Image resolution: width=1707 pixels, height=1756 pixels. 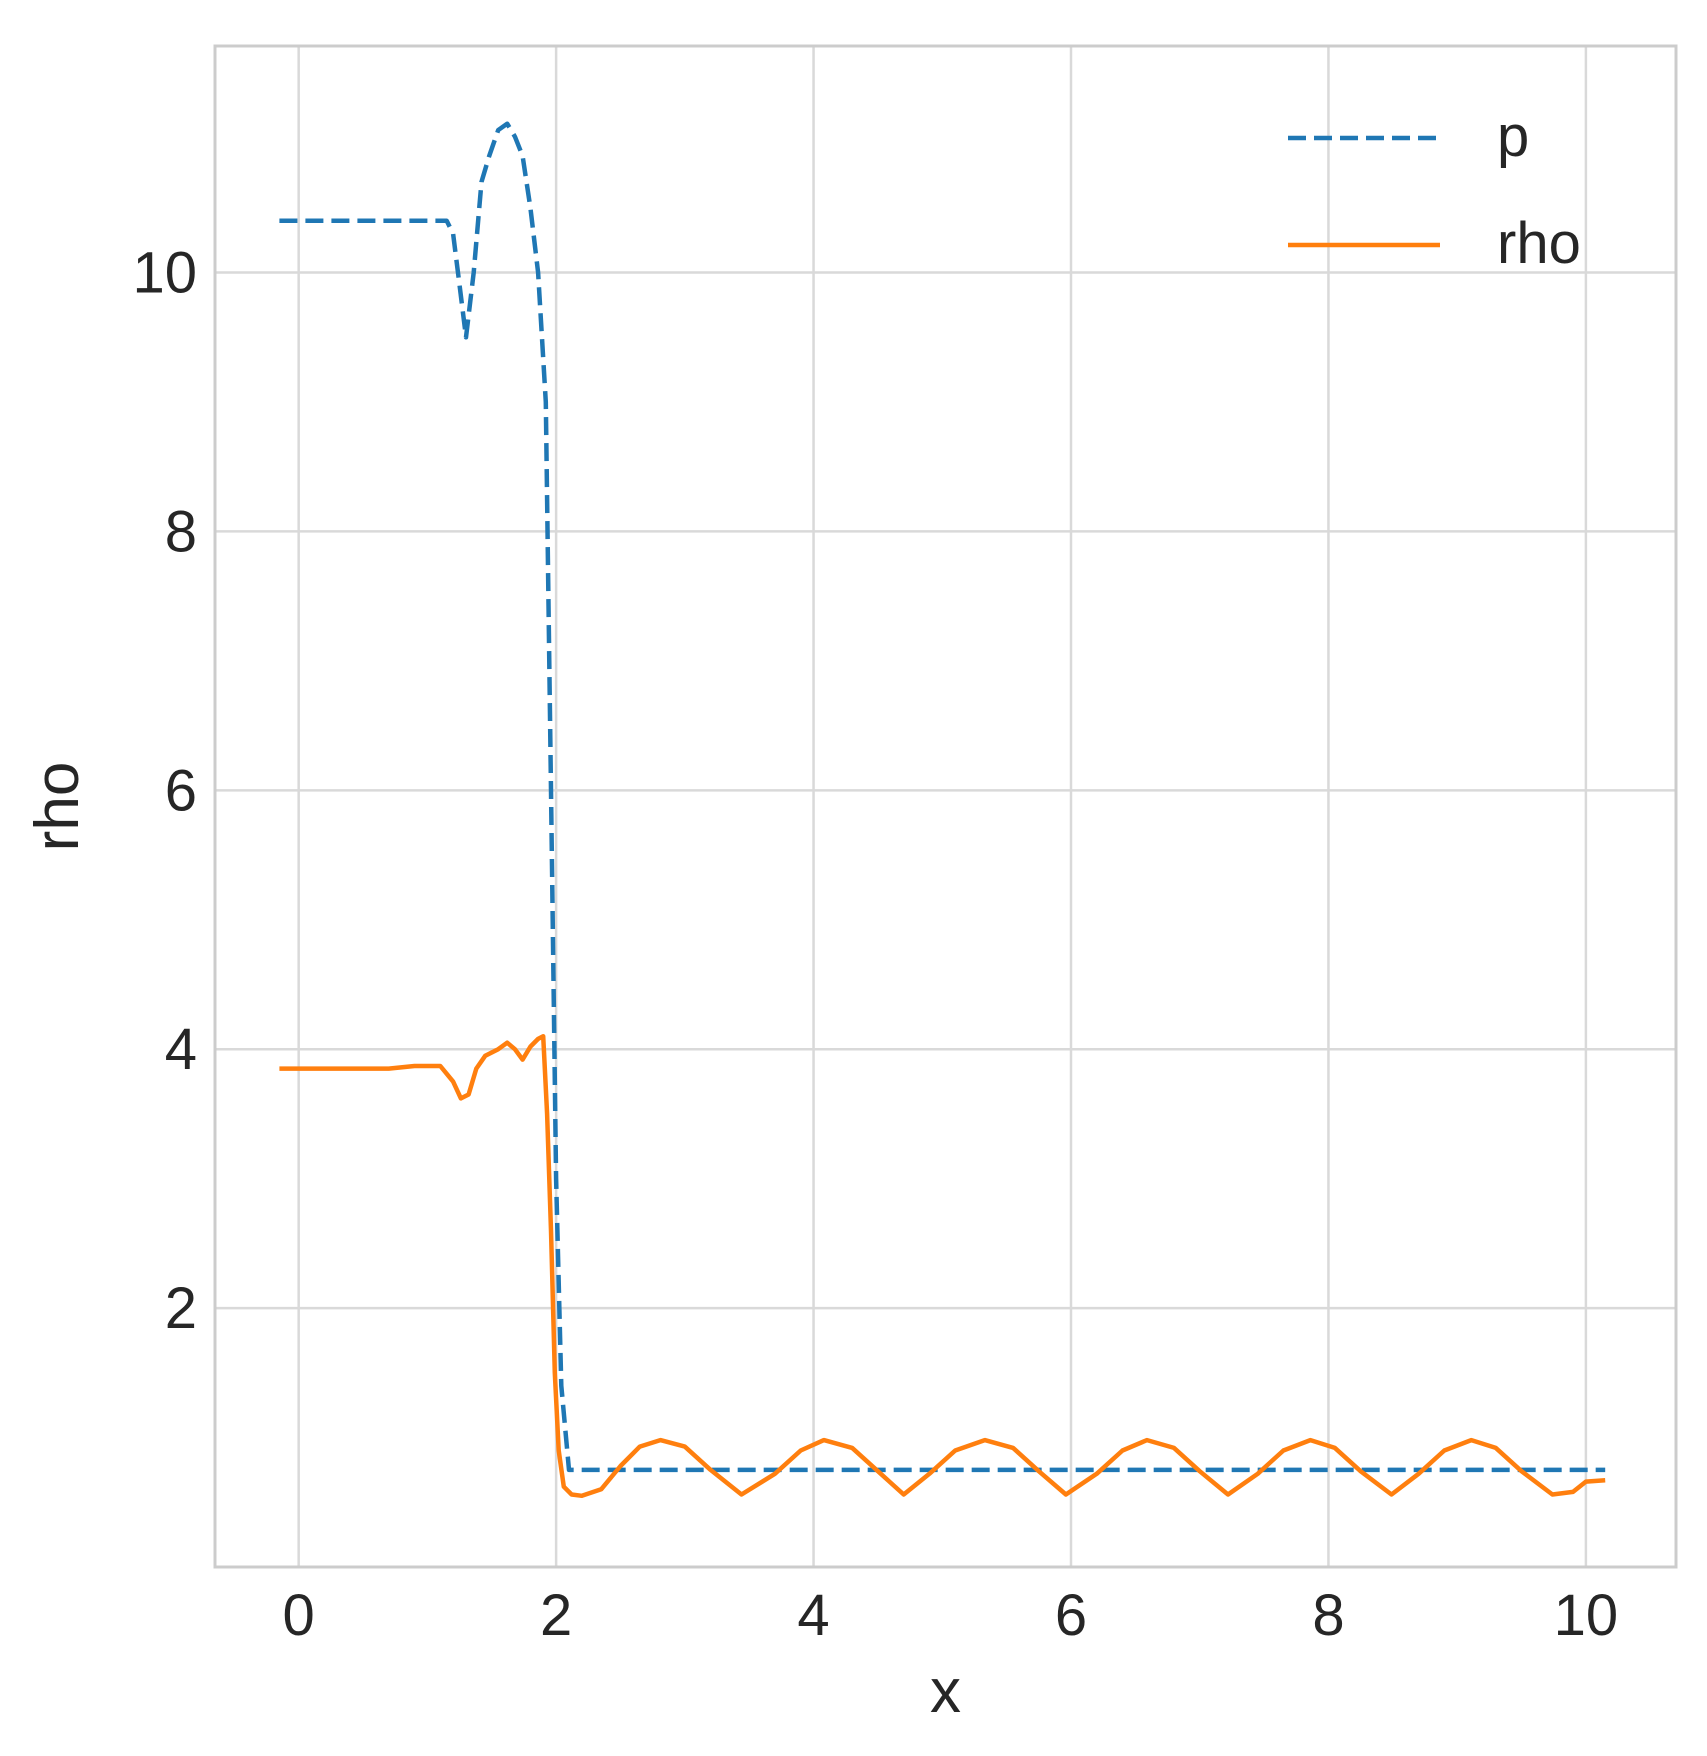 I want to click on x-tick-label: 4, so click(x=813, y=1615).